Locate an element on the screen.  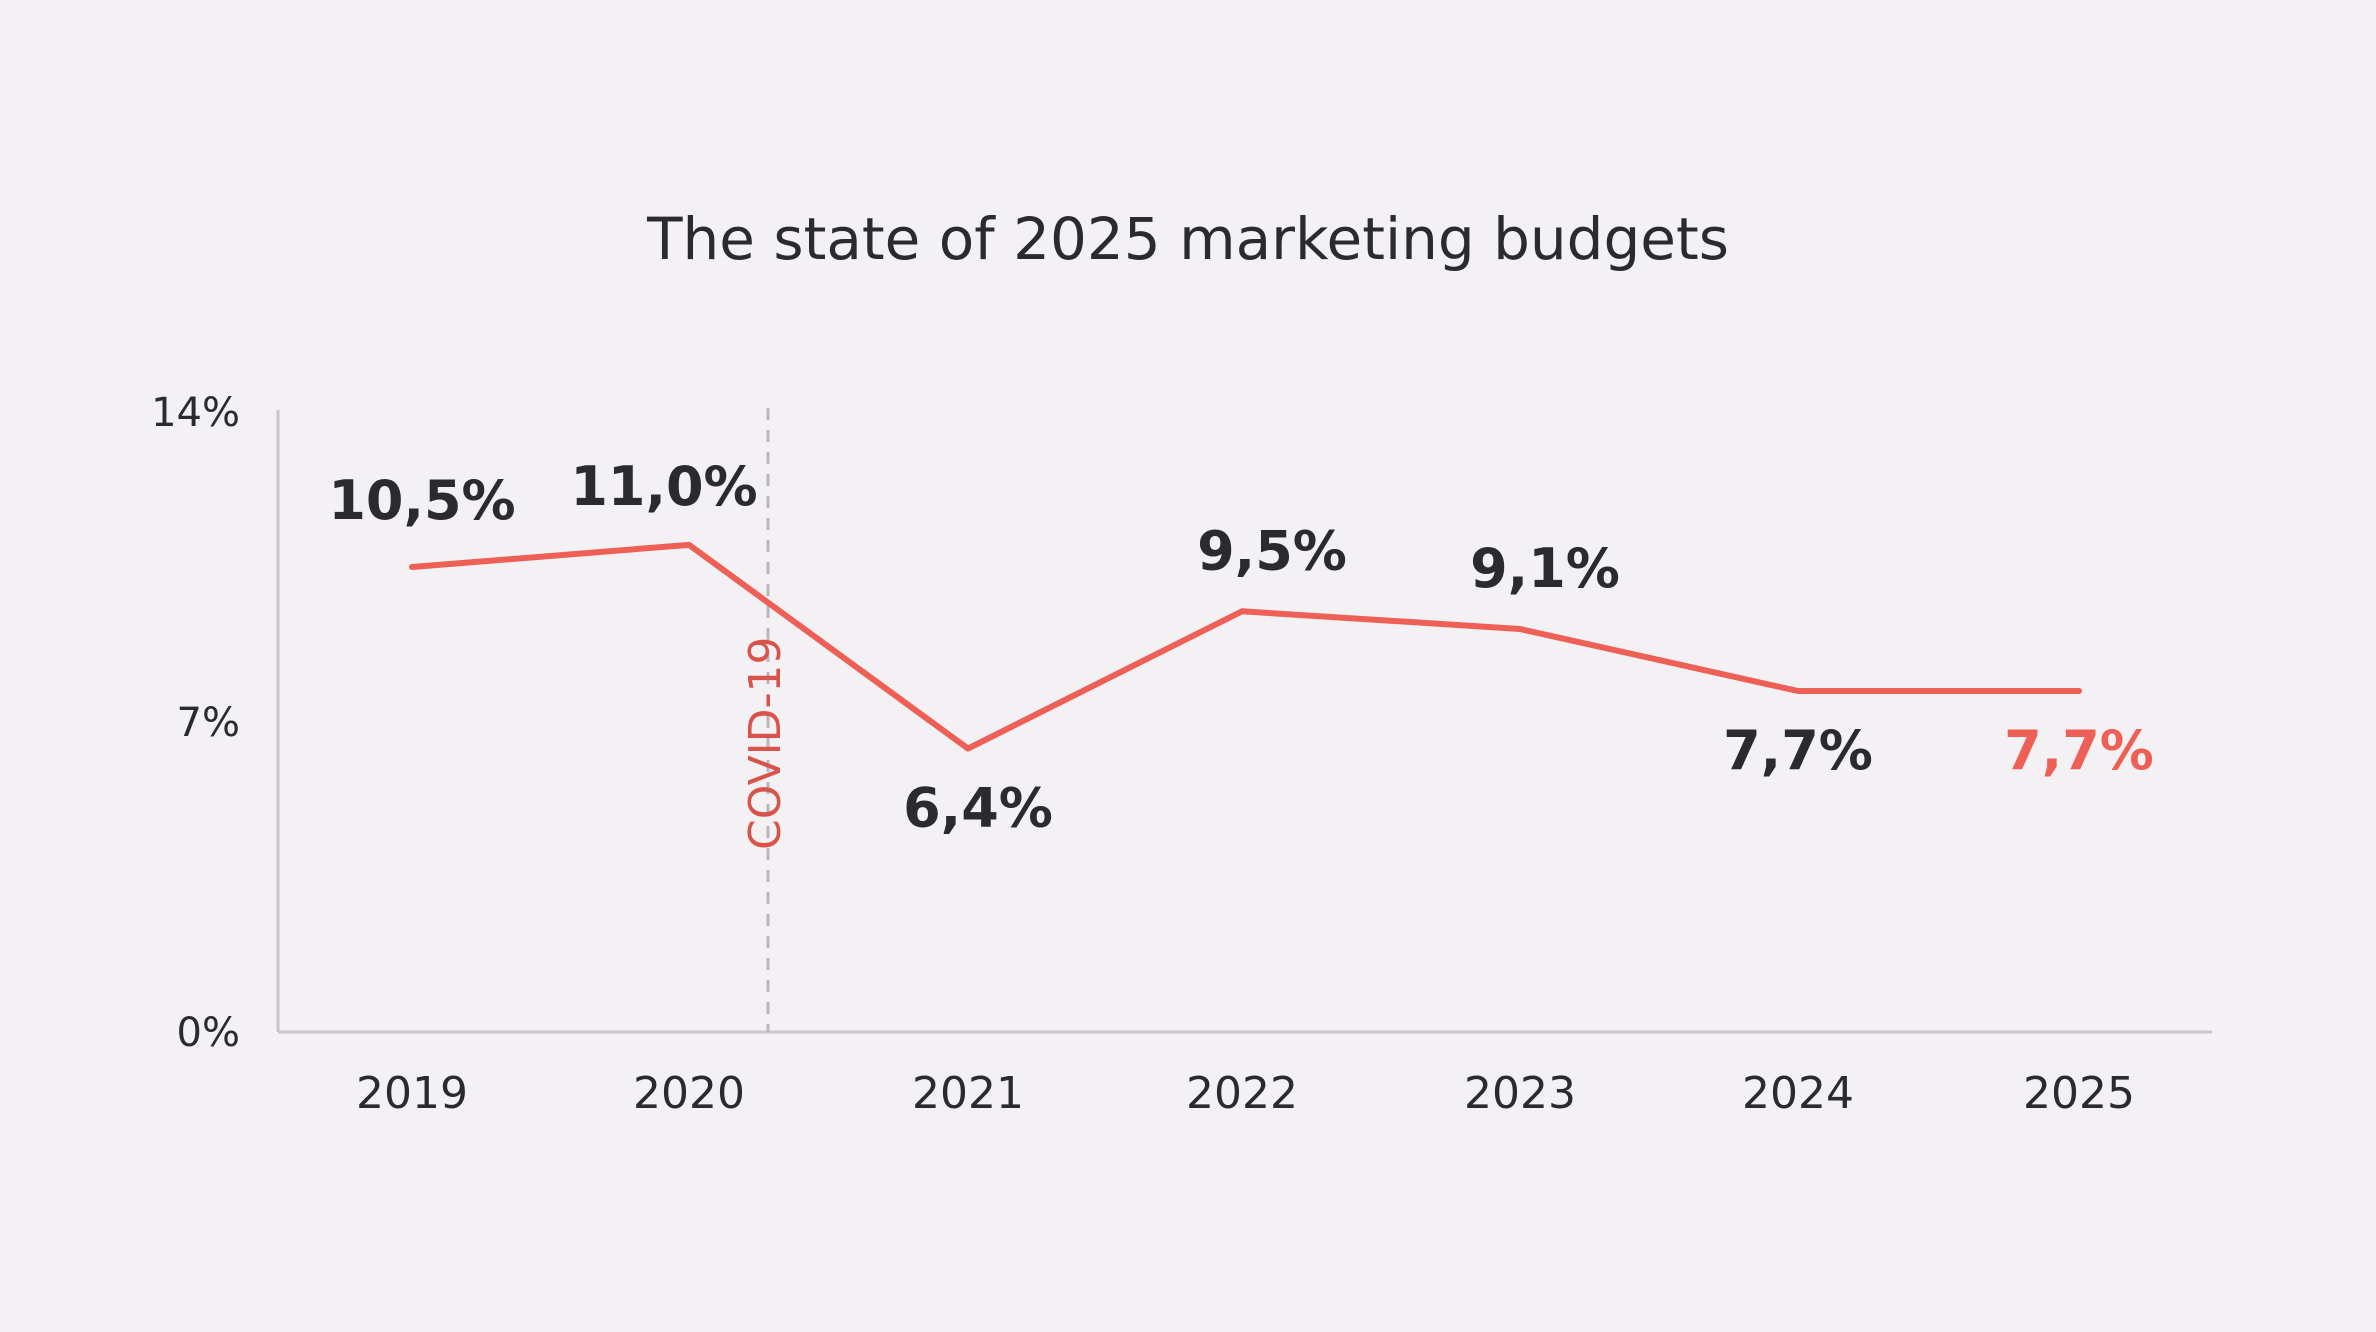
data-label: 10,5% is located at coordinates (421, 500).